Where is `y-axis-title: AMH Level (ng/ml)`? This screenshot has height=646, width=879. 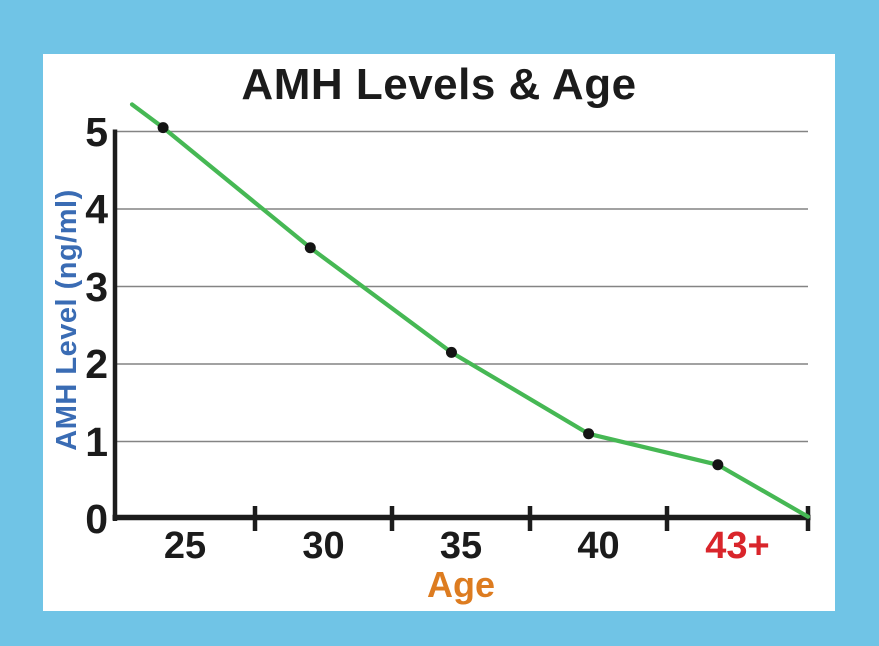
y-axis-title: AMH Level (ng/ml) is located at coordinates (67, 320).